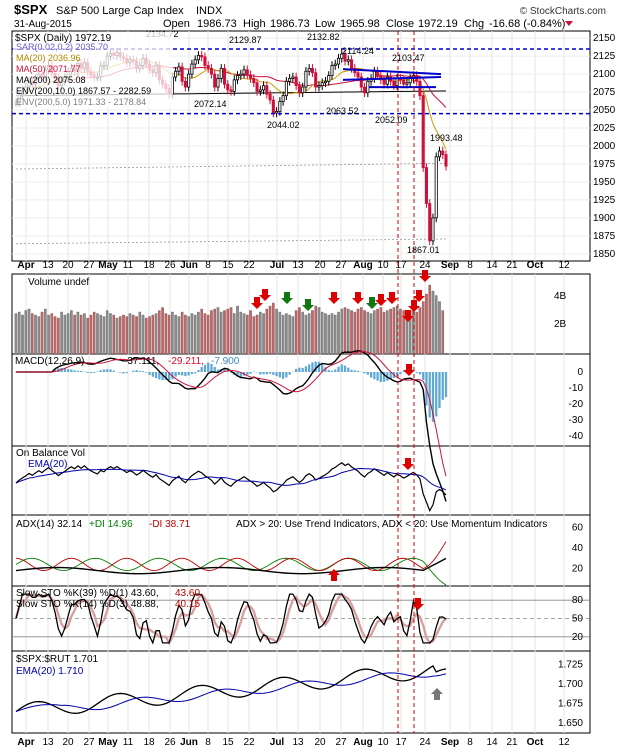 This screenshot has height=755, width=620. I want to click on date-label: 31-Aug-2015, so click(43, 24).